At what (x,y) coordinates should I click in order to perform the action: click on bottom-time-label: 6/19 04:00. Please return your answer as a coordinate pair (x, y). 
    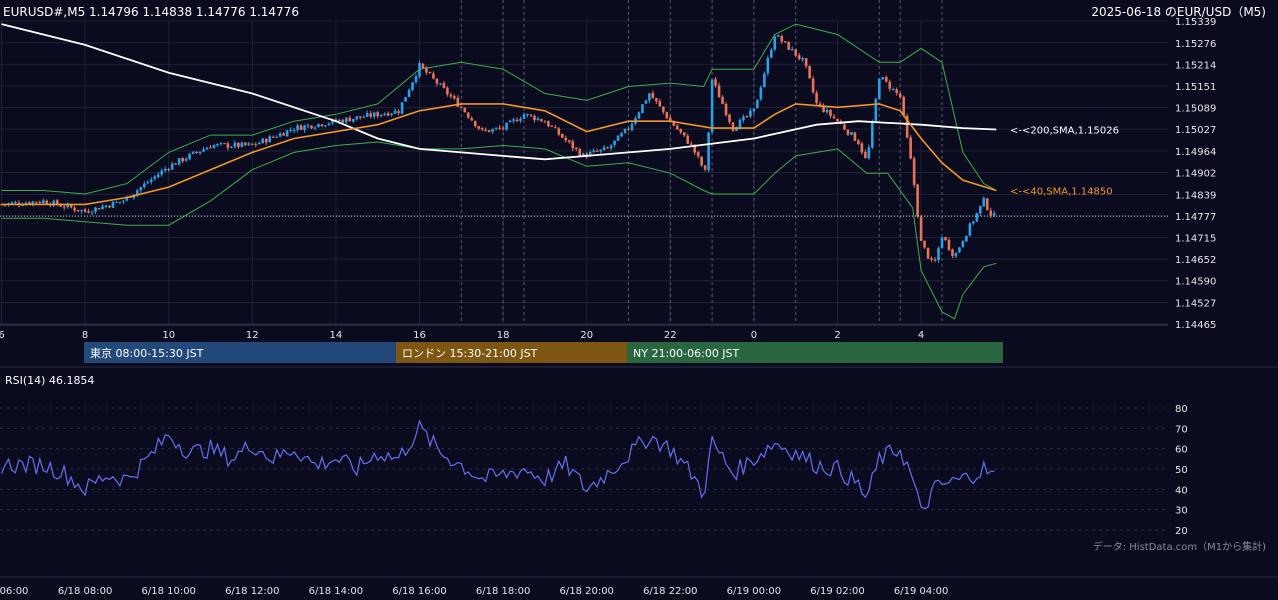
    Looking at the image, I should click on (921, 591).